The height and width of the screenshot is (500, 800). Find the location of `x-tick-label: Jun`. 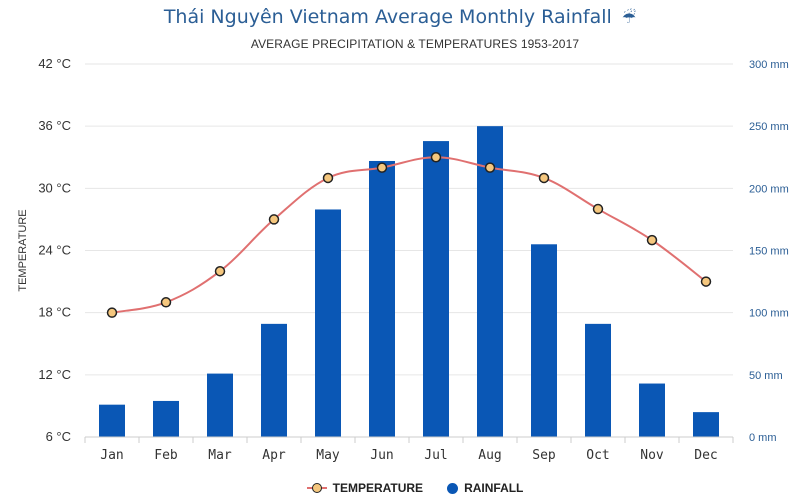

x-tick-label: Jun is located at coordinates (381, 455).